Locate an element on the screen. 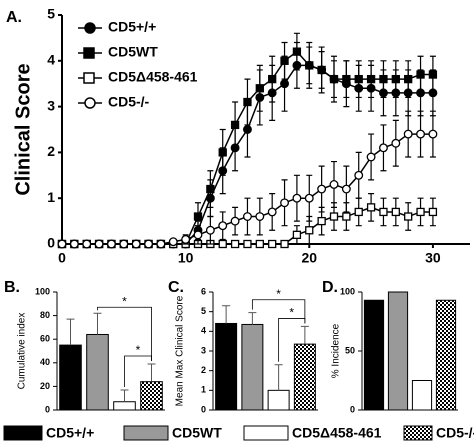  y-tick-label: 4 is located at coordinates (51, 60).